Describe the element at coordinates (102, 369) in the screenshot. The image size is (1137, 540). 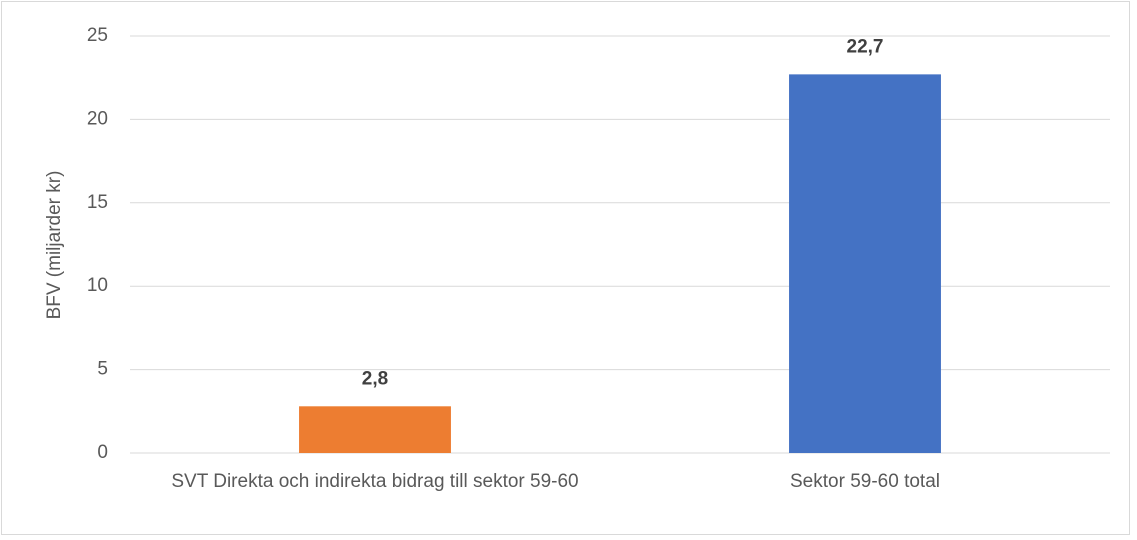
I see `y-tick-label: 5` at that location.